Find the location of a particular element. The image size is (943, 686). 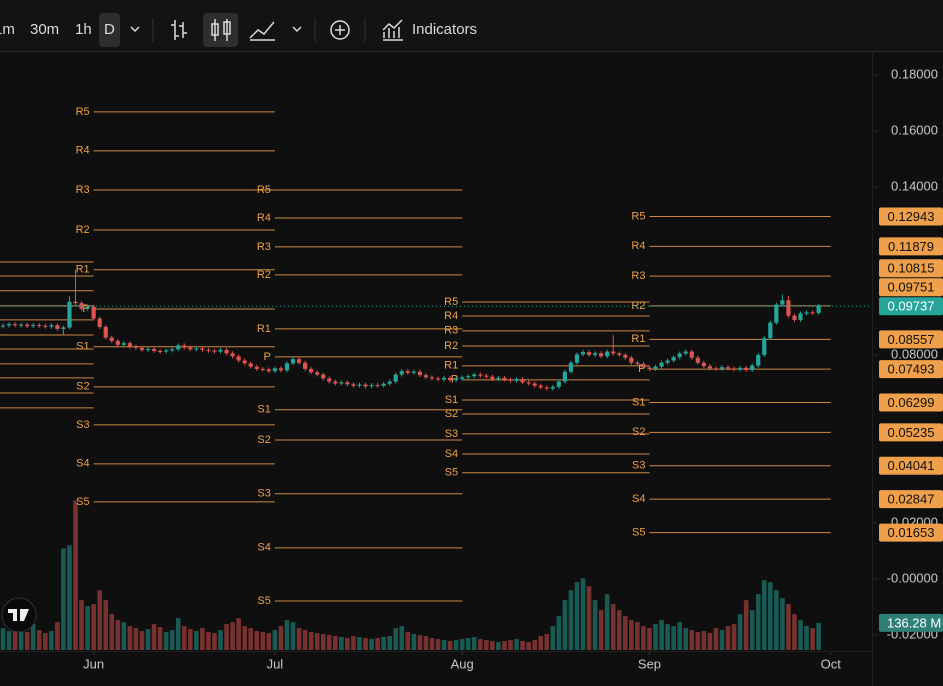

pivot-label: P is located at coordinates (267, 357).